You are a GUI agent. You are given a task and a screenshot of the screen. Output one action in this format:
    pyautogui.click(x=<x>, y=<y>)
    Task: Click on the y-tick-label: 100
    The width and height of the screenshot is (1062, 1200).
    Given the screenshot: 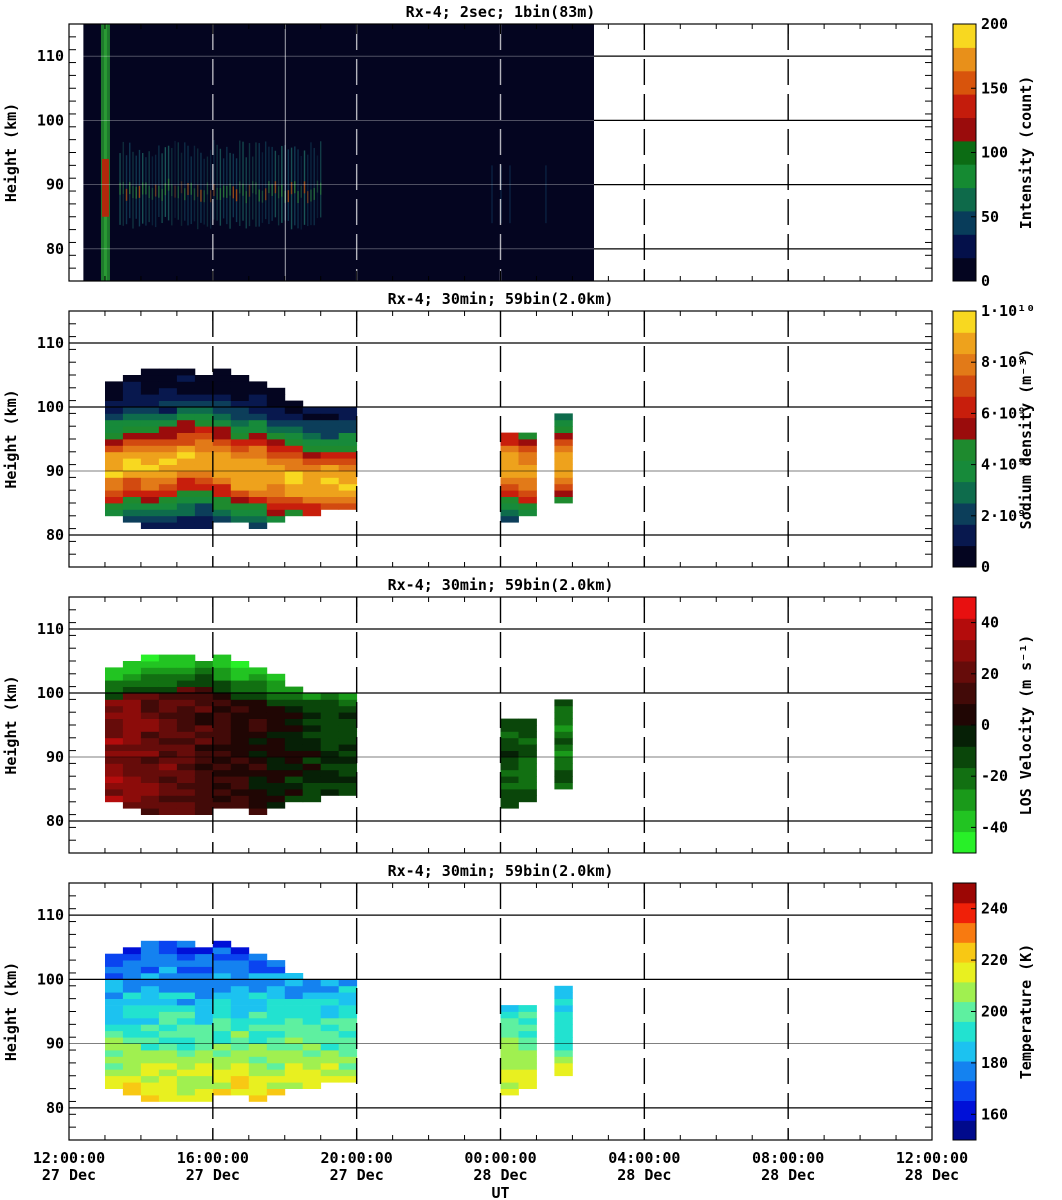 What is the action you would take?
    pyautogui.click(x=50, y=693)
    